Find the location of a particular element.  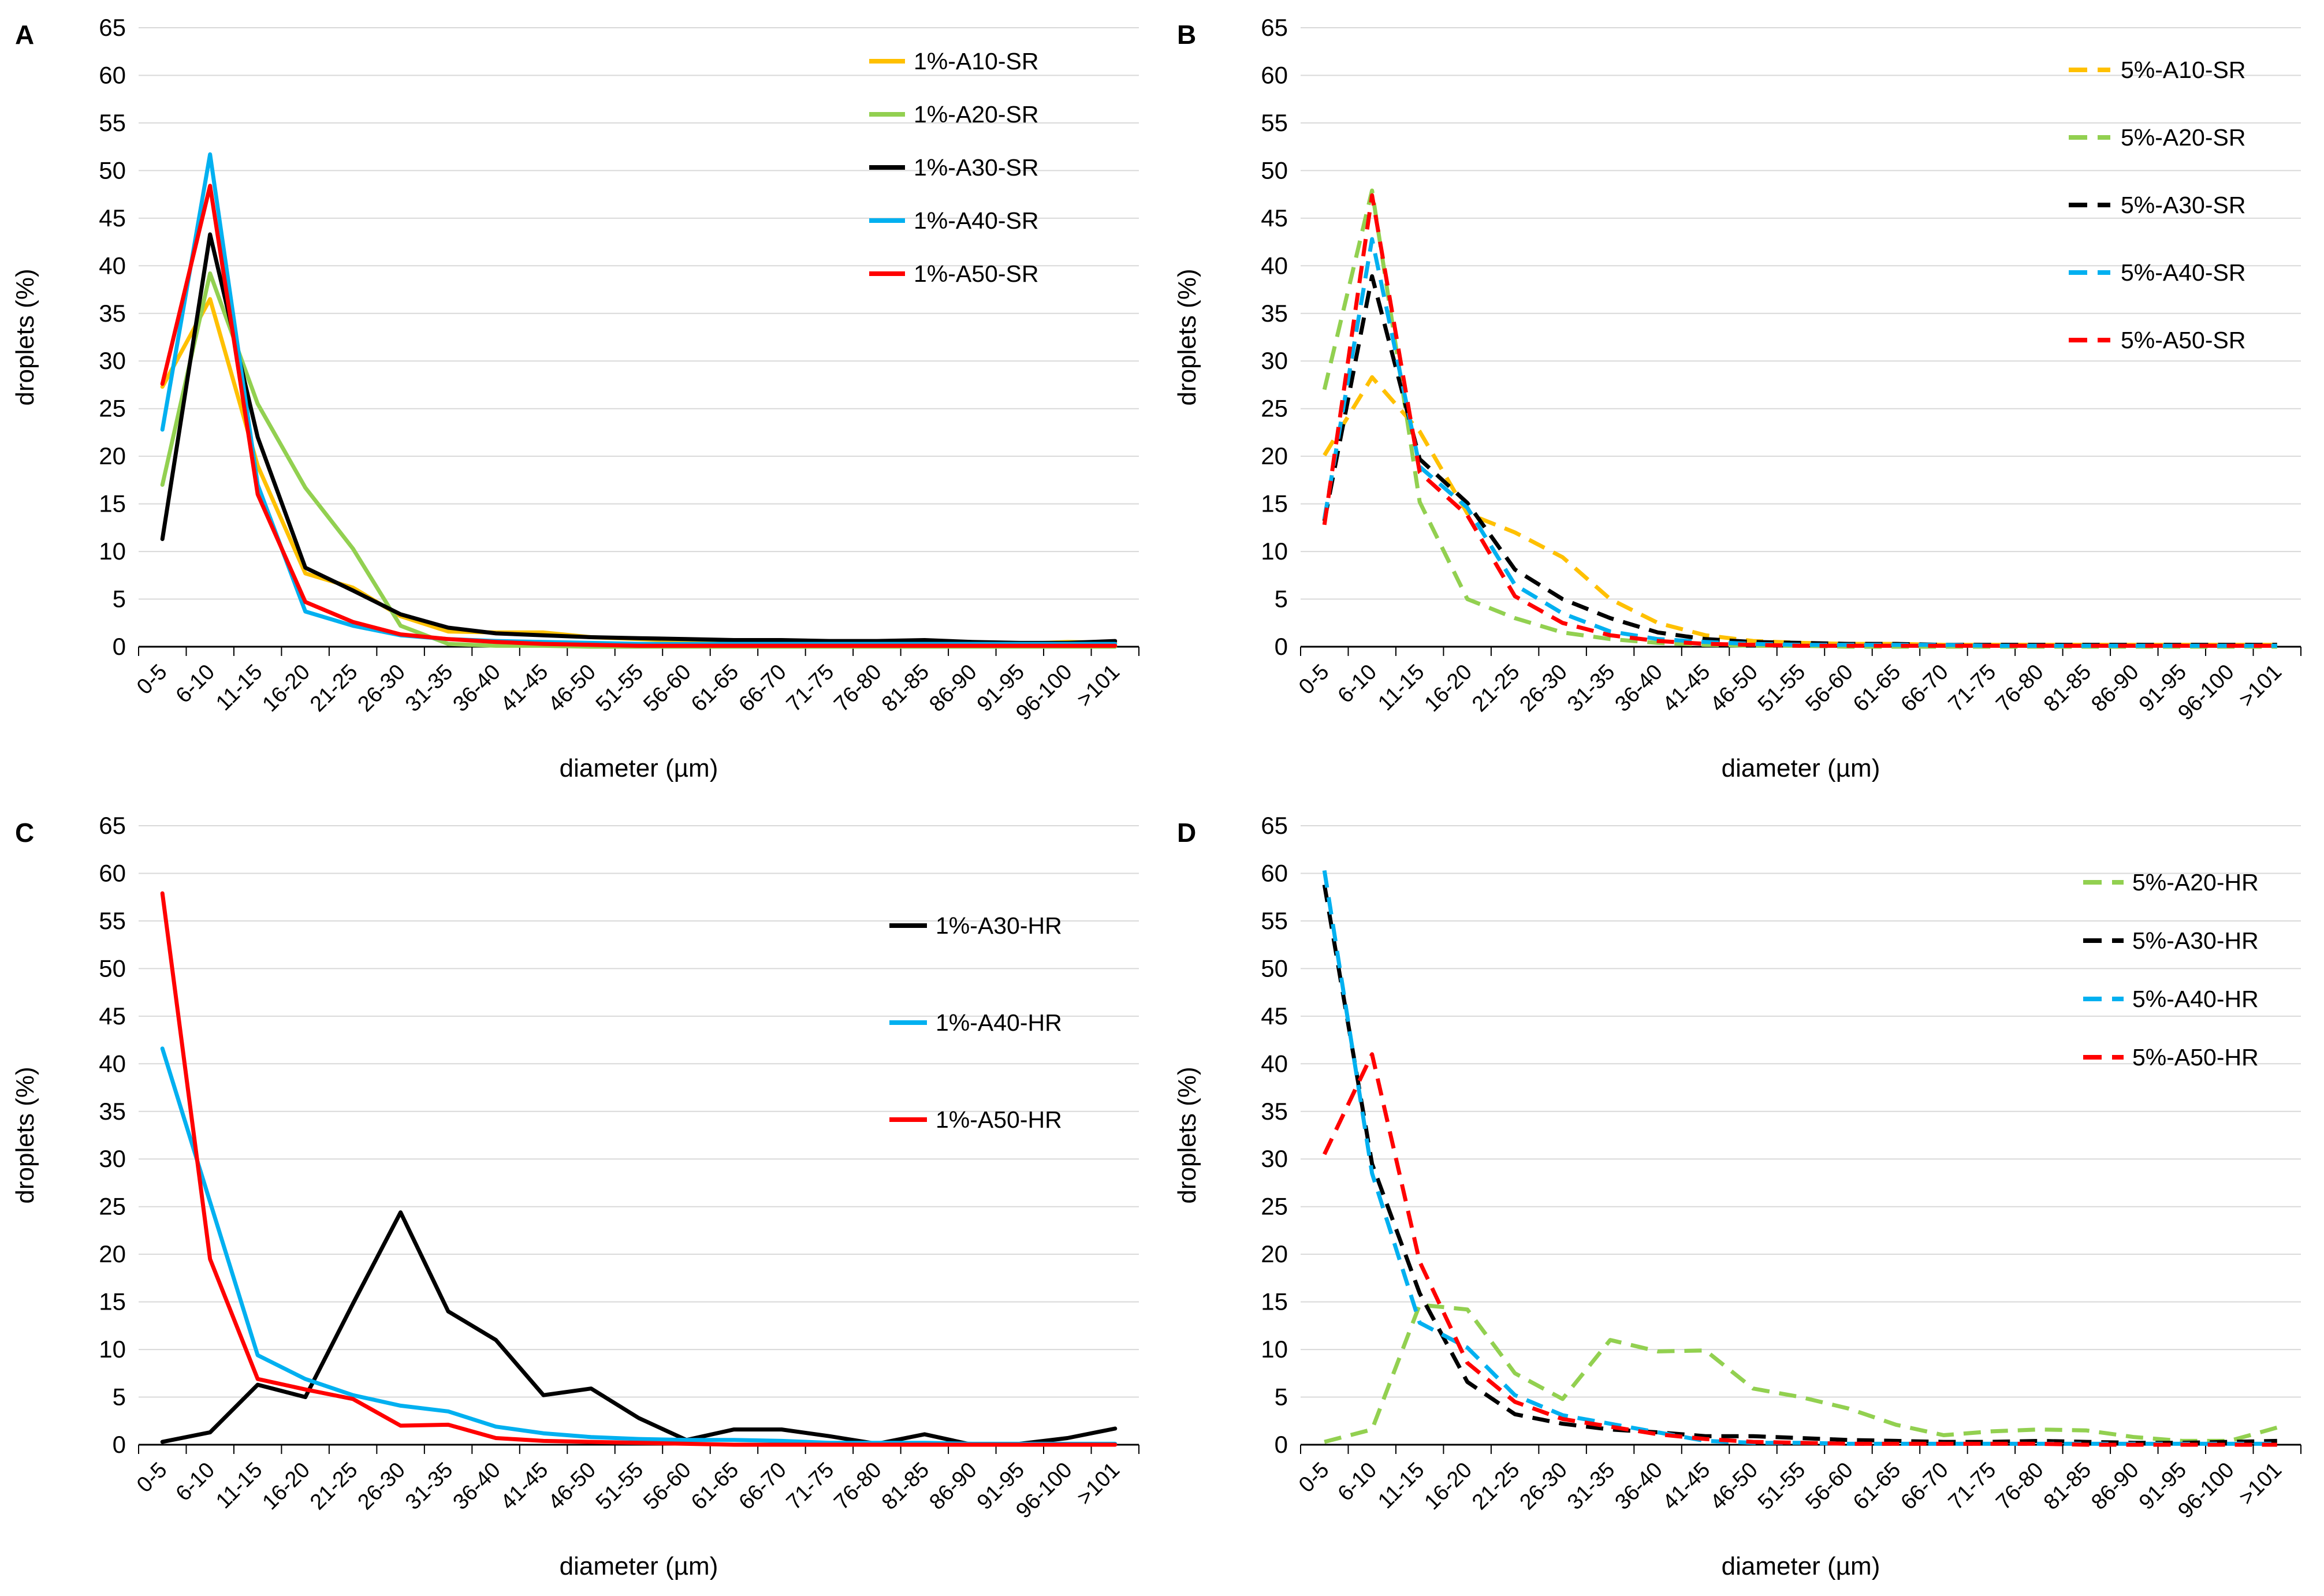

legend-item-5%-A20-HR: 5%-A20-HR is located at coordinates (2171, 883).